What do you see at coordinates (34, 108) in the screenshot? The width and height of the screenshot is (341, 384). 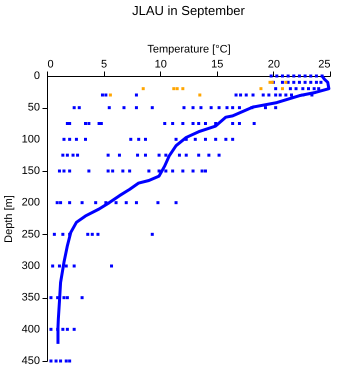 I see `y-tick-label: 50` at bounding box center [34, 108].